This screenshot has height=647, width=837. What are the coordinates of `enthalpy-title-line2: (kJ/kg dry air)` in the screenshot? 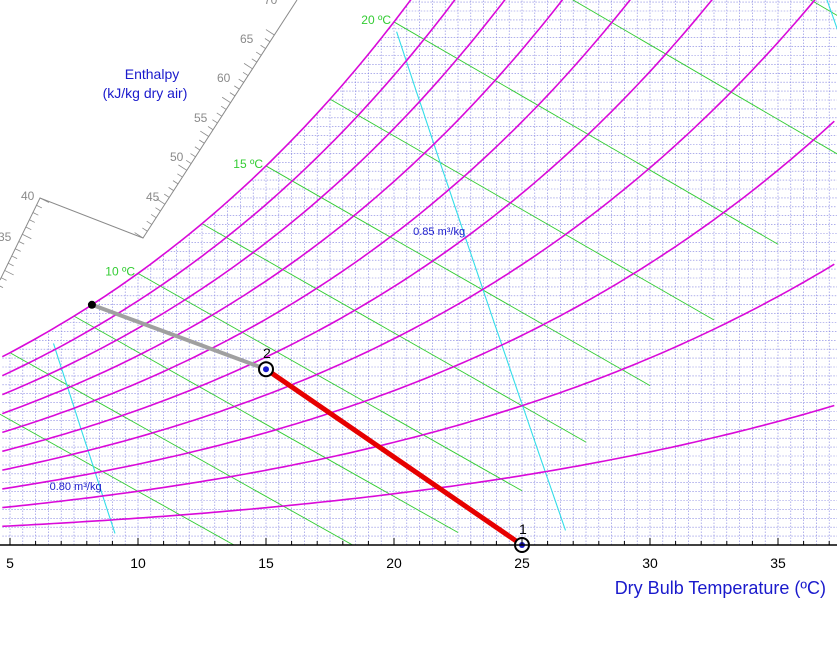 It's located at (145, 93).